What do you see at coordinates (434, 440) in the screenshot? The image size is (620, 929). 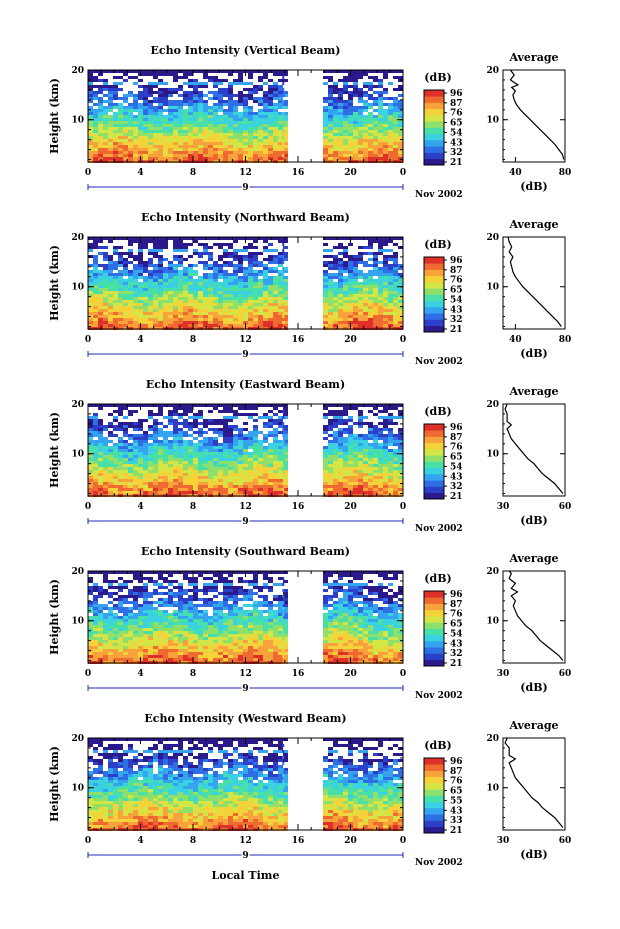 I see `colorbar-segment` at bounding box center [434, 440].